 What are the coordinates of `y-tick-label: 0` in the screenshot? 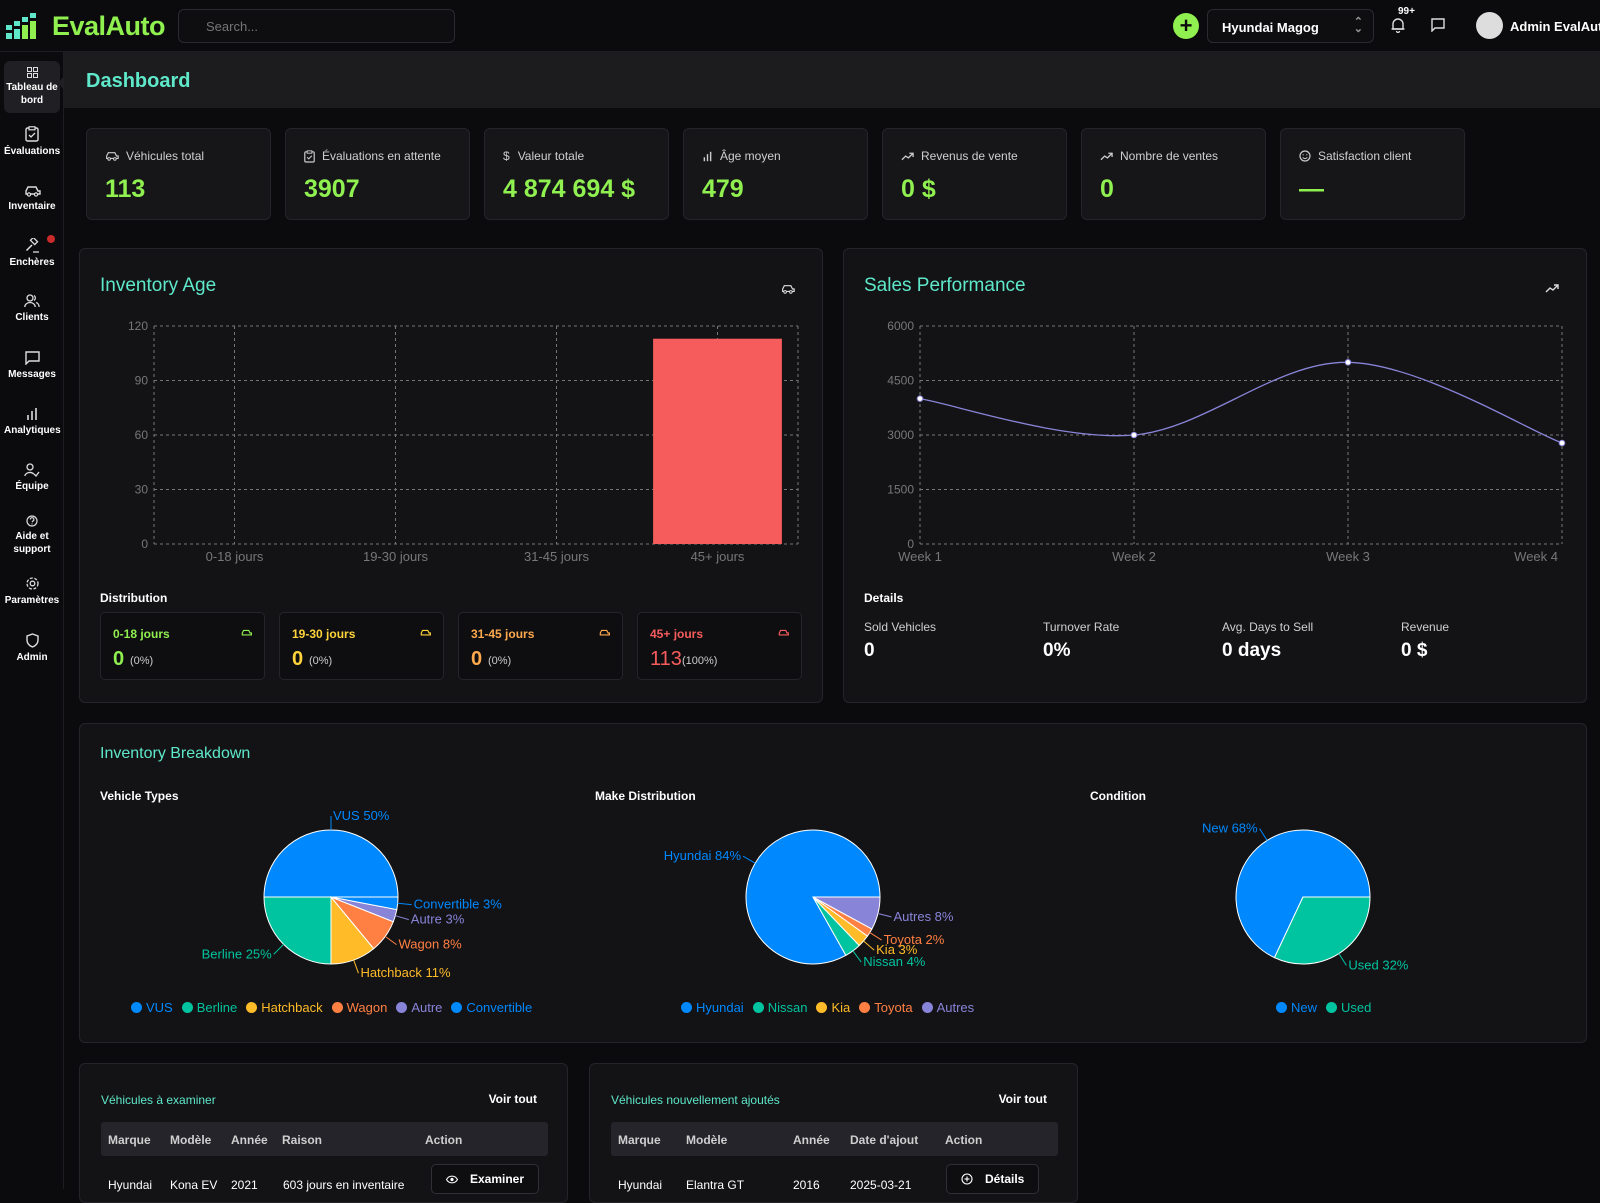 It's located at (910, 544).